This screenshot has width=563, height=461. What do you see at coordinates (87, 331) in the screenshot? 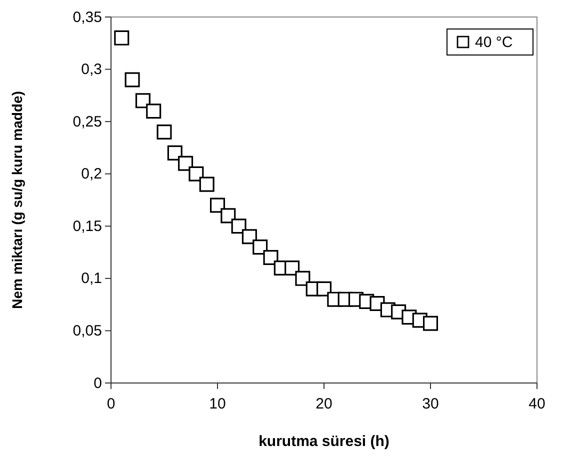
I see `y-tick-label: 0,05` at bounding box center [87, 331].